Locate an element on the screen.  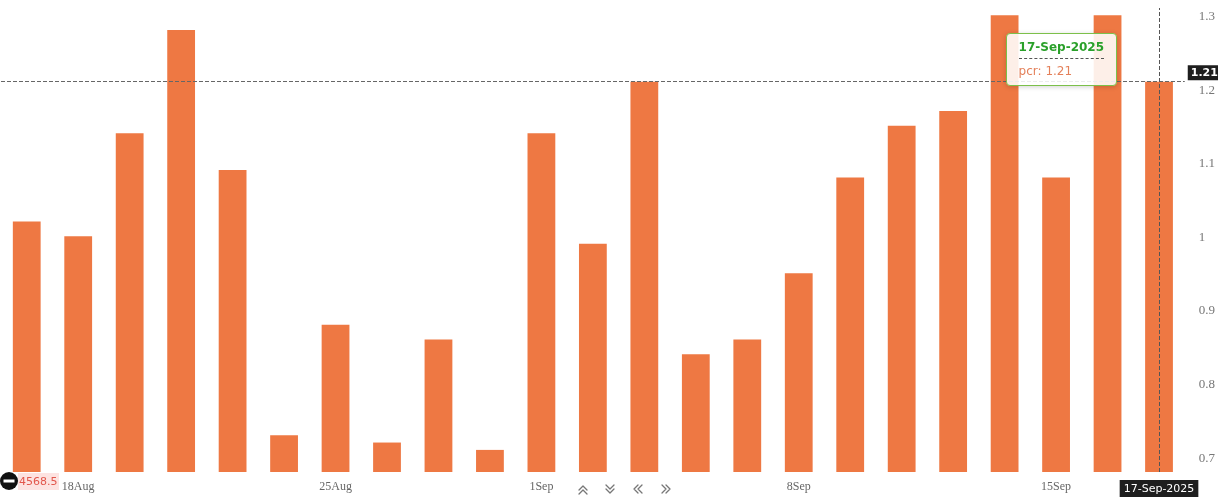
ref-line-label: 1.21 is located at coordinates (1204, 73).